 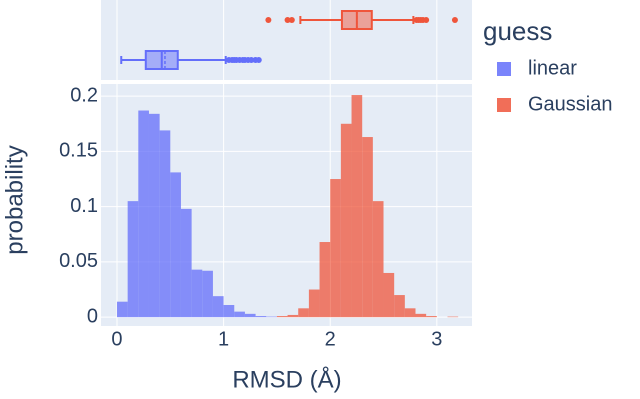 What do you see at coordinates (330, 339) in the screenshot?
I see `x-tick-label: 2` at bounding box center [330, 339].